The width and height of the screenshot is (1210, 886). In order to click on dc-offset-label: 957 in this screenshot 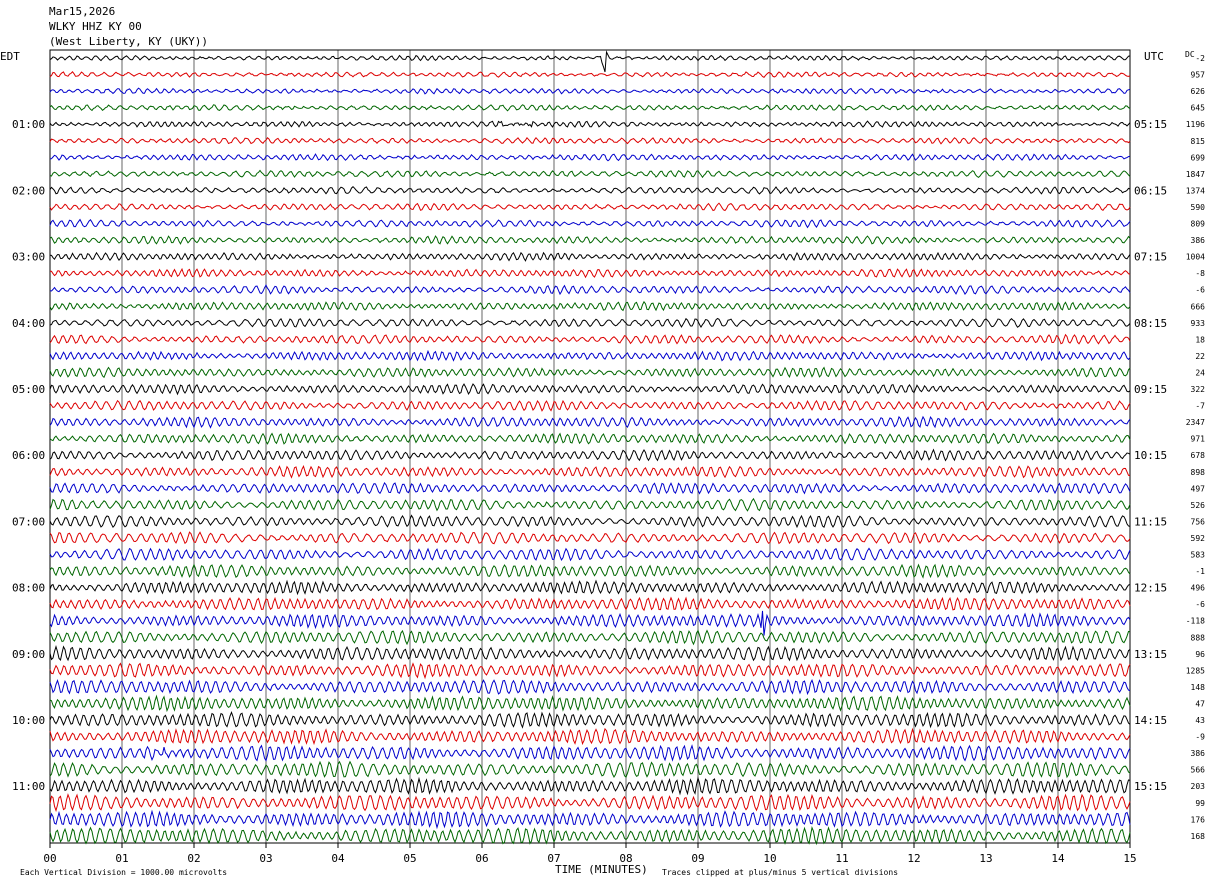, I will do `click(1198, 75)`.